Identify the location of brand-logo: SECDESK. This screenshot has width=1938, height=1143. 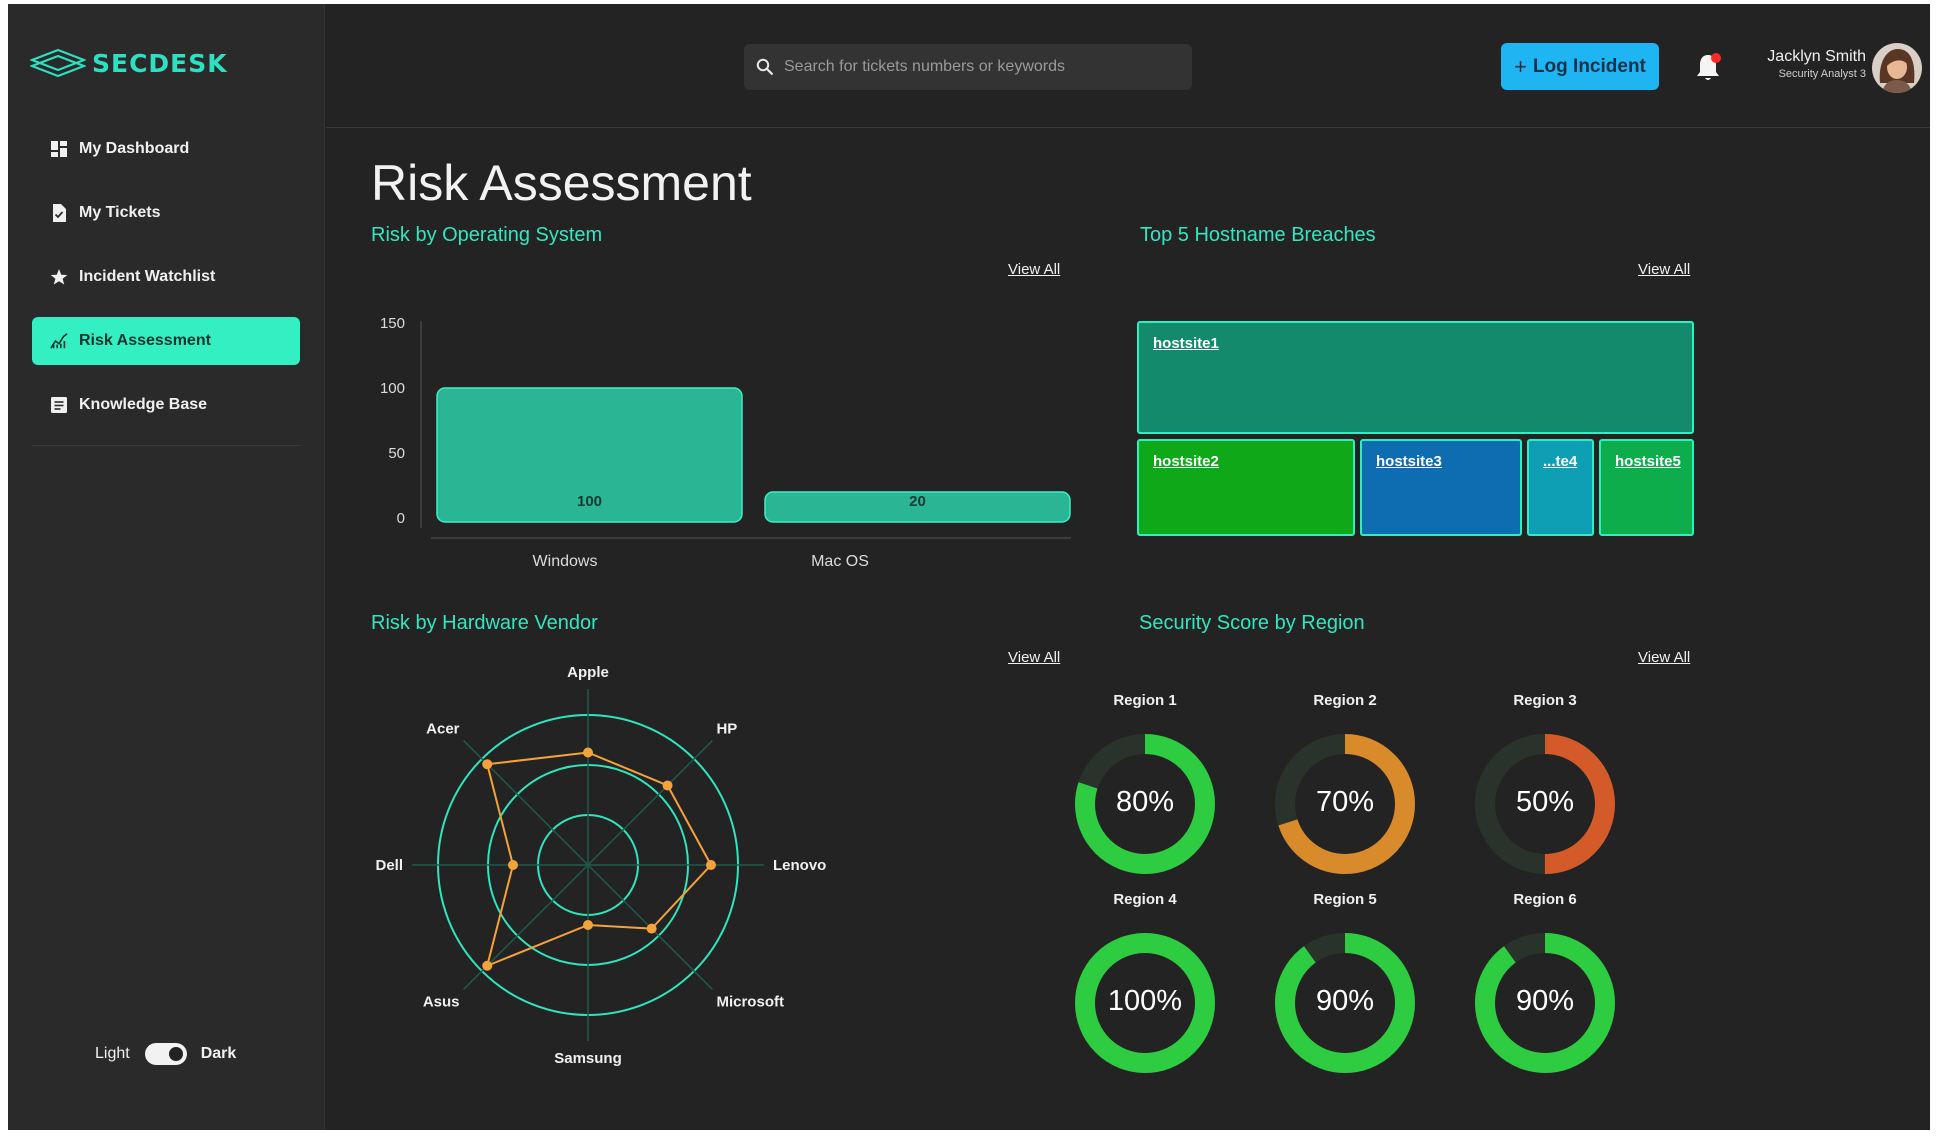
(129, 63).